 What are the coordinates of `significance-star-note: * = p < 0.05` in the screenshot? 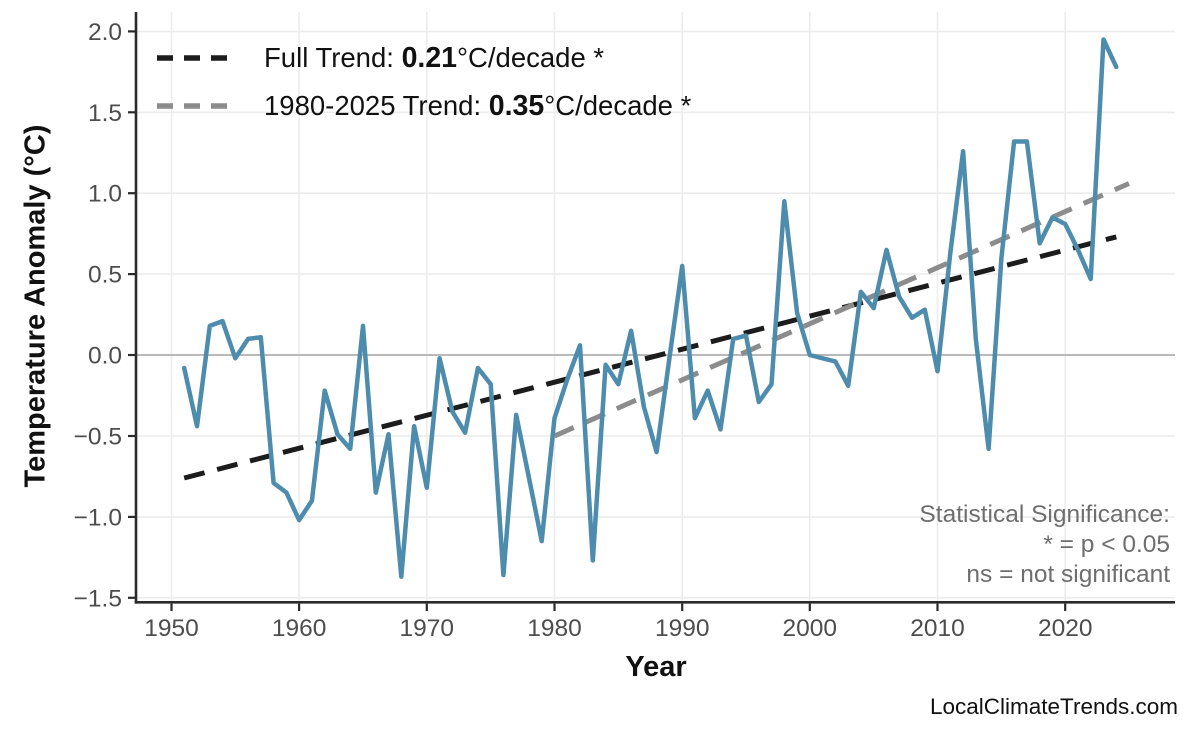 It's located at (1106, 544).